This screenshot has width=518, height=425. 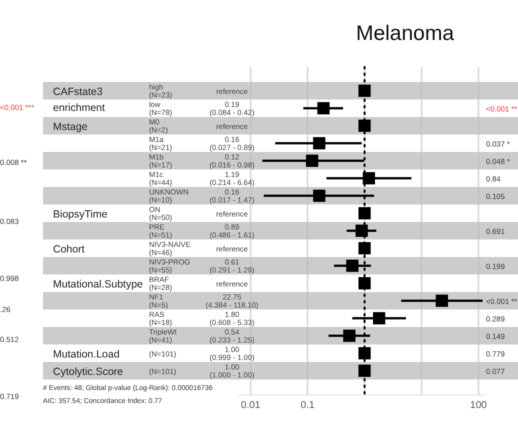 I want to click on x-tick-label: 100, so click(x=479, y=406).